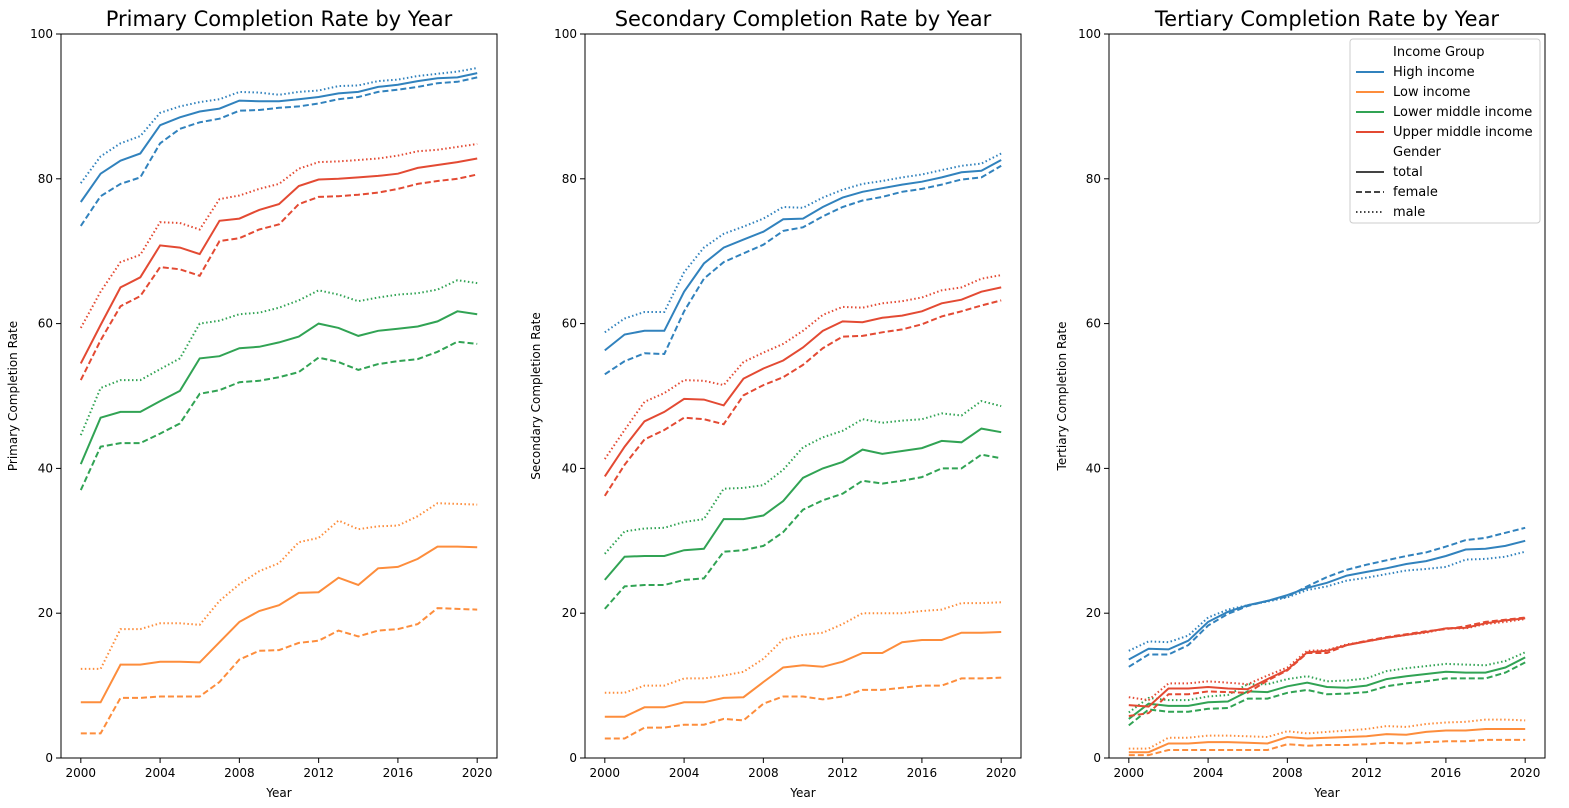 Image resolution: width=1569 pixels, height=808 pixels. I want to click on y-axis-label: Secondary Completion Rate, so click(536, 395).